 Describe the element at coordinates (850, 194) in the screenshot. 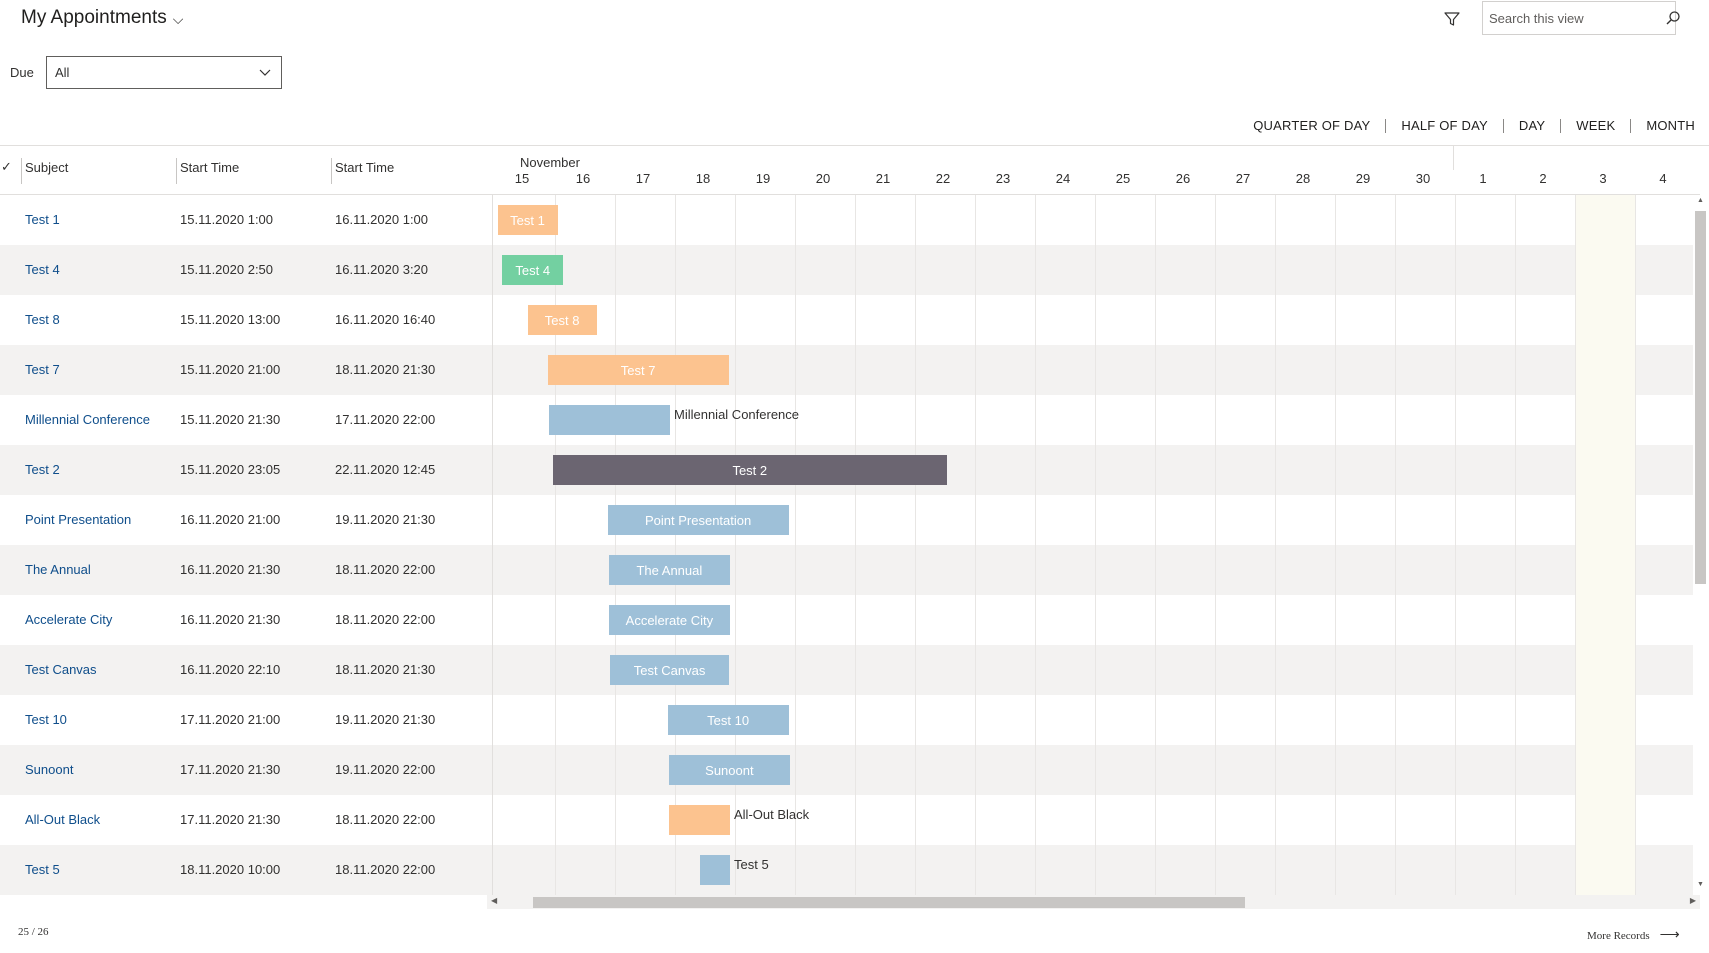

I see `header-bottom-divider` at that location.